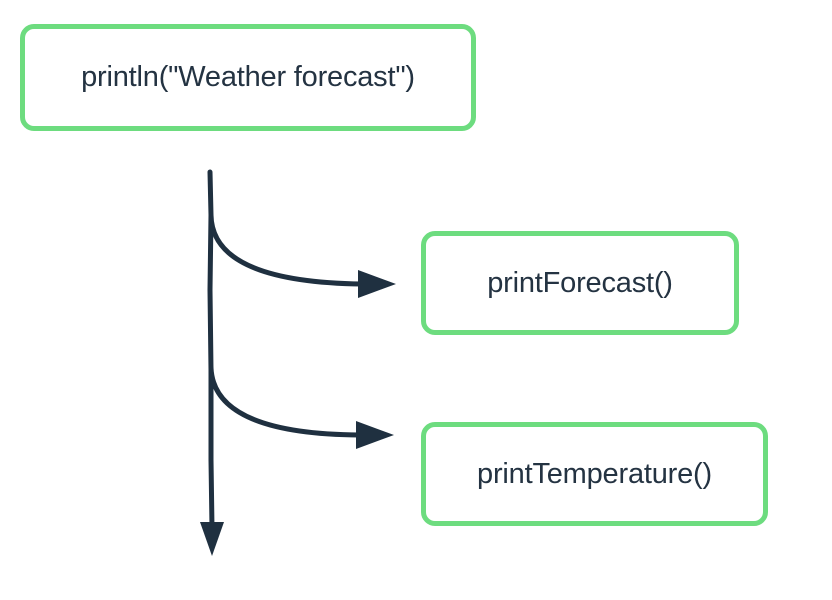  What do you see at coordinates (211, 350) in the screenshot?
I see `main-flow-line` at bounding box center [211, 350].